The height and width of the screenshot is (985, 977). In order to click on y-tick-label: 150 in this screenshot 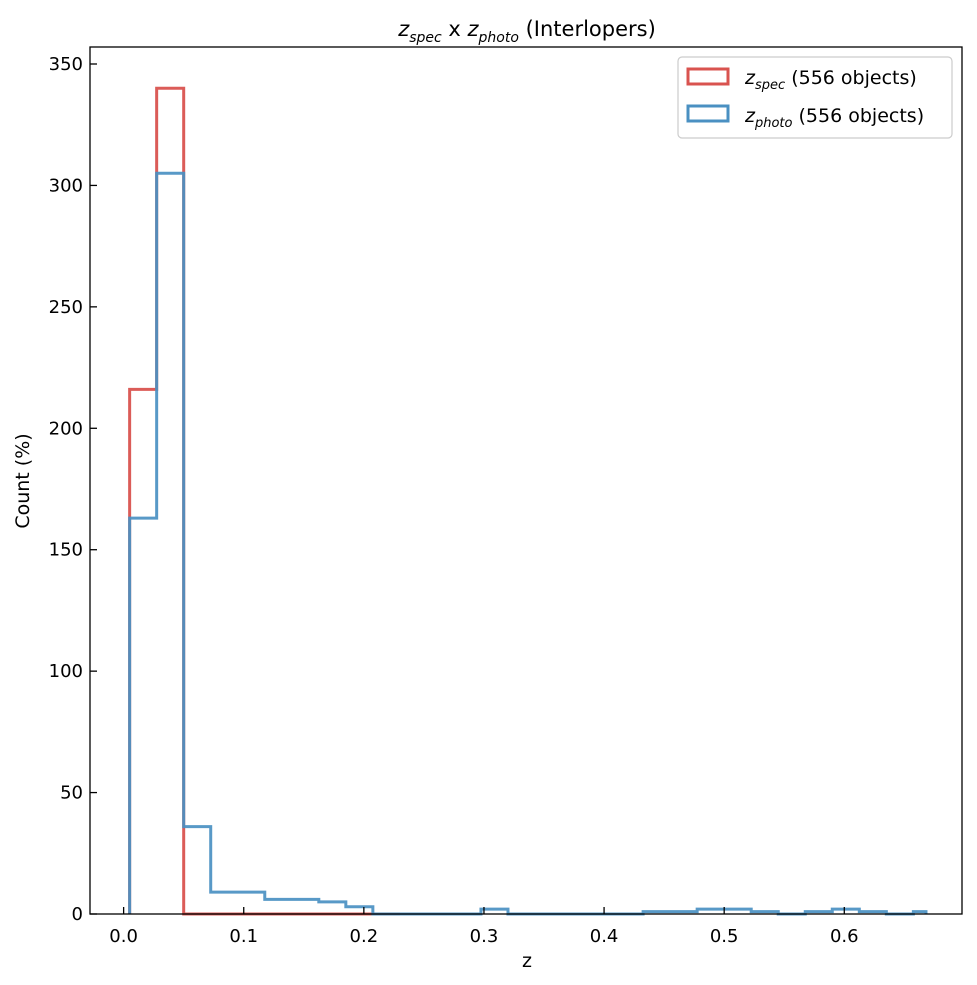, I will do `click(66, 550)`.